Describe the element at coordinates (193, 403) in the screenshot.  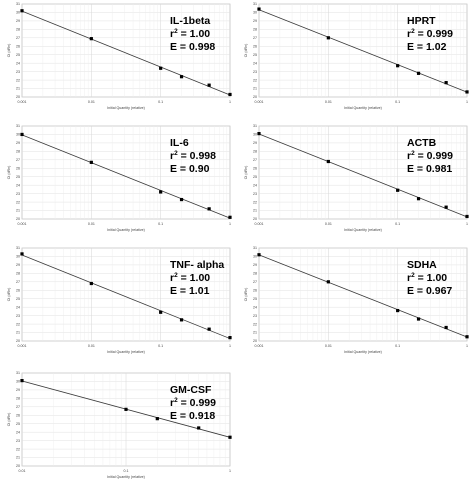
I see `r-squared-label: r2 = 0.999` at that location.